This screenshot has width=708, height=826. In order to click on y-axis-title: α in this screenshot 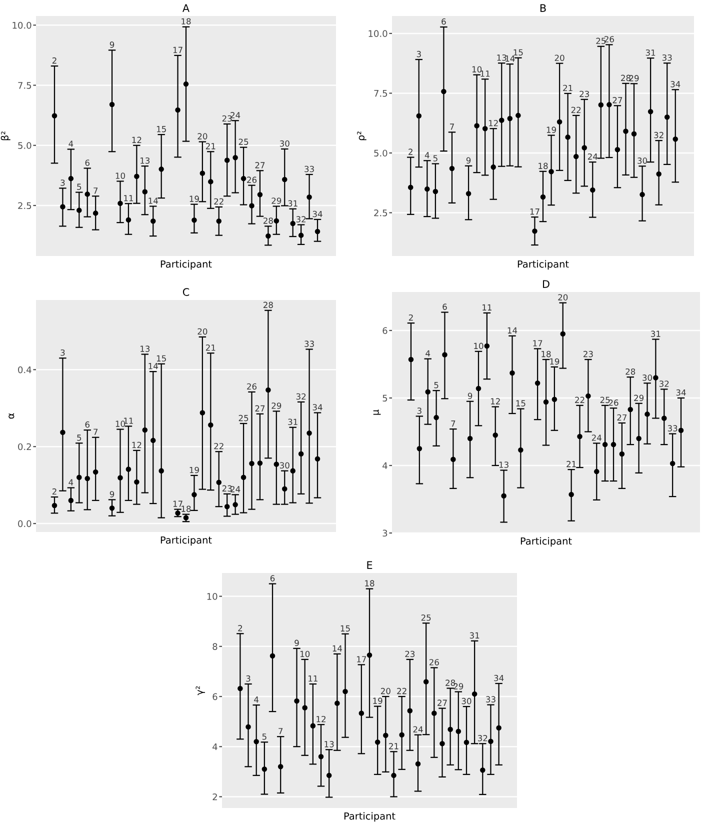, I will do `click(11, 416)`.